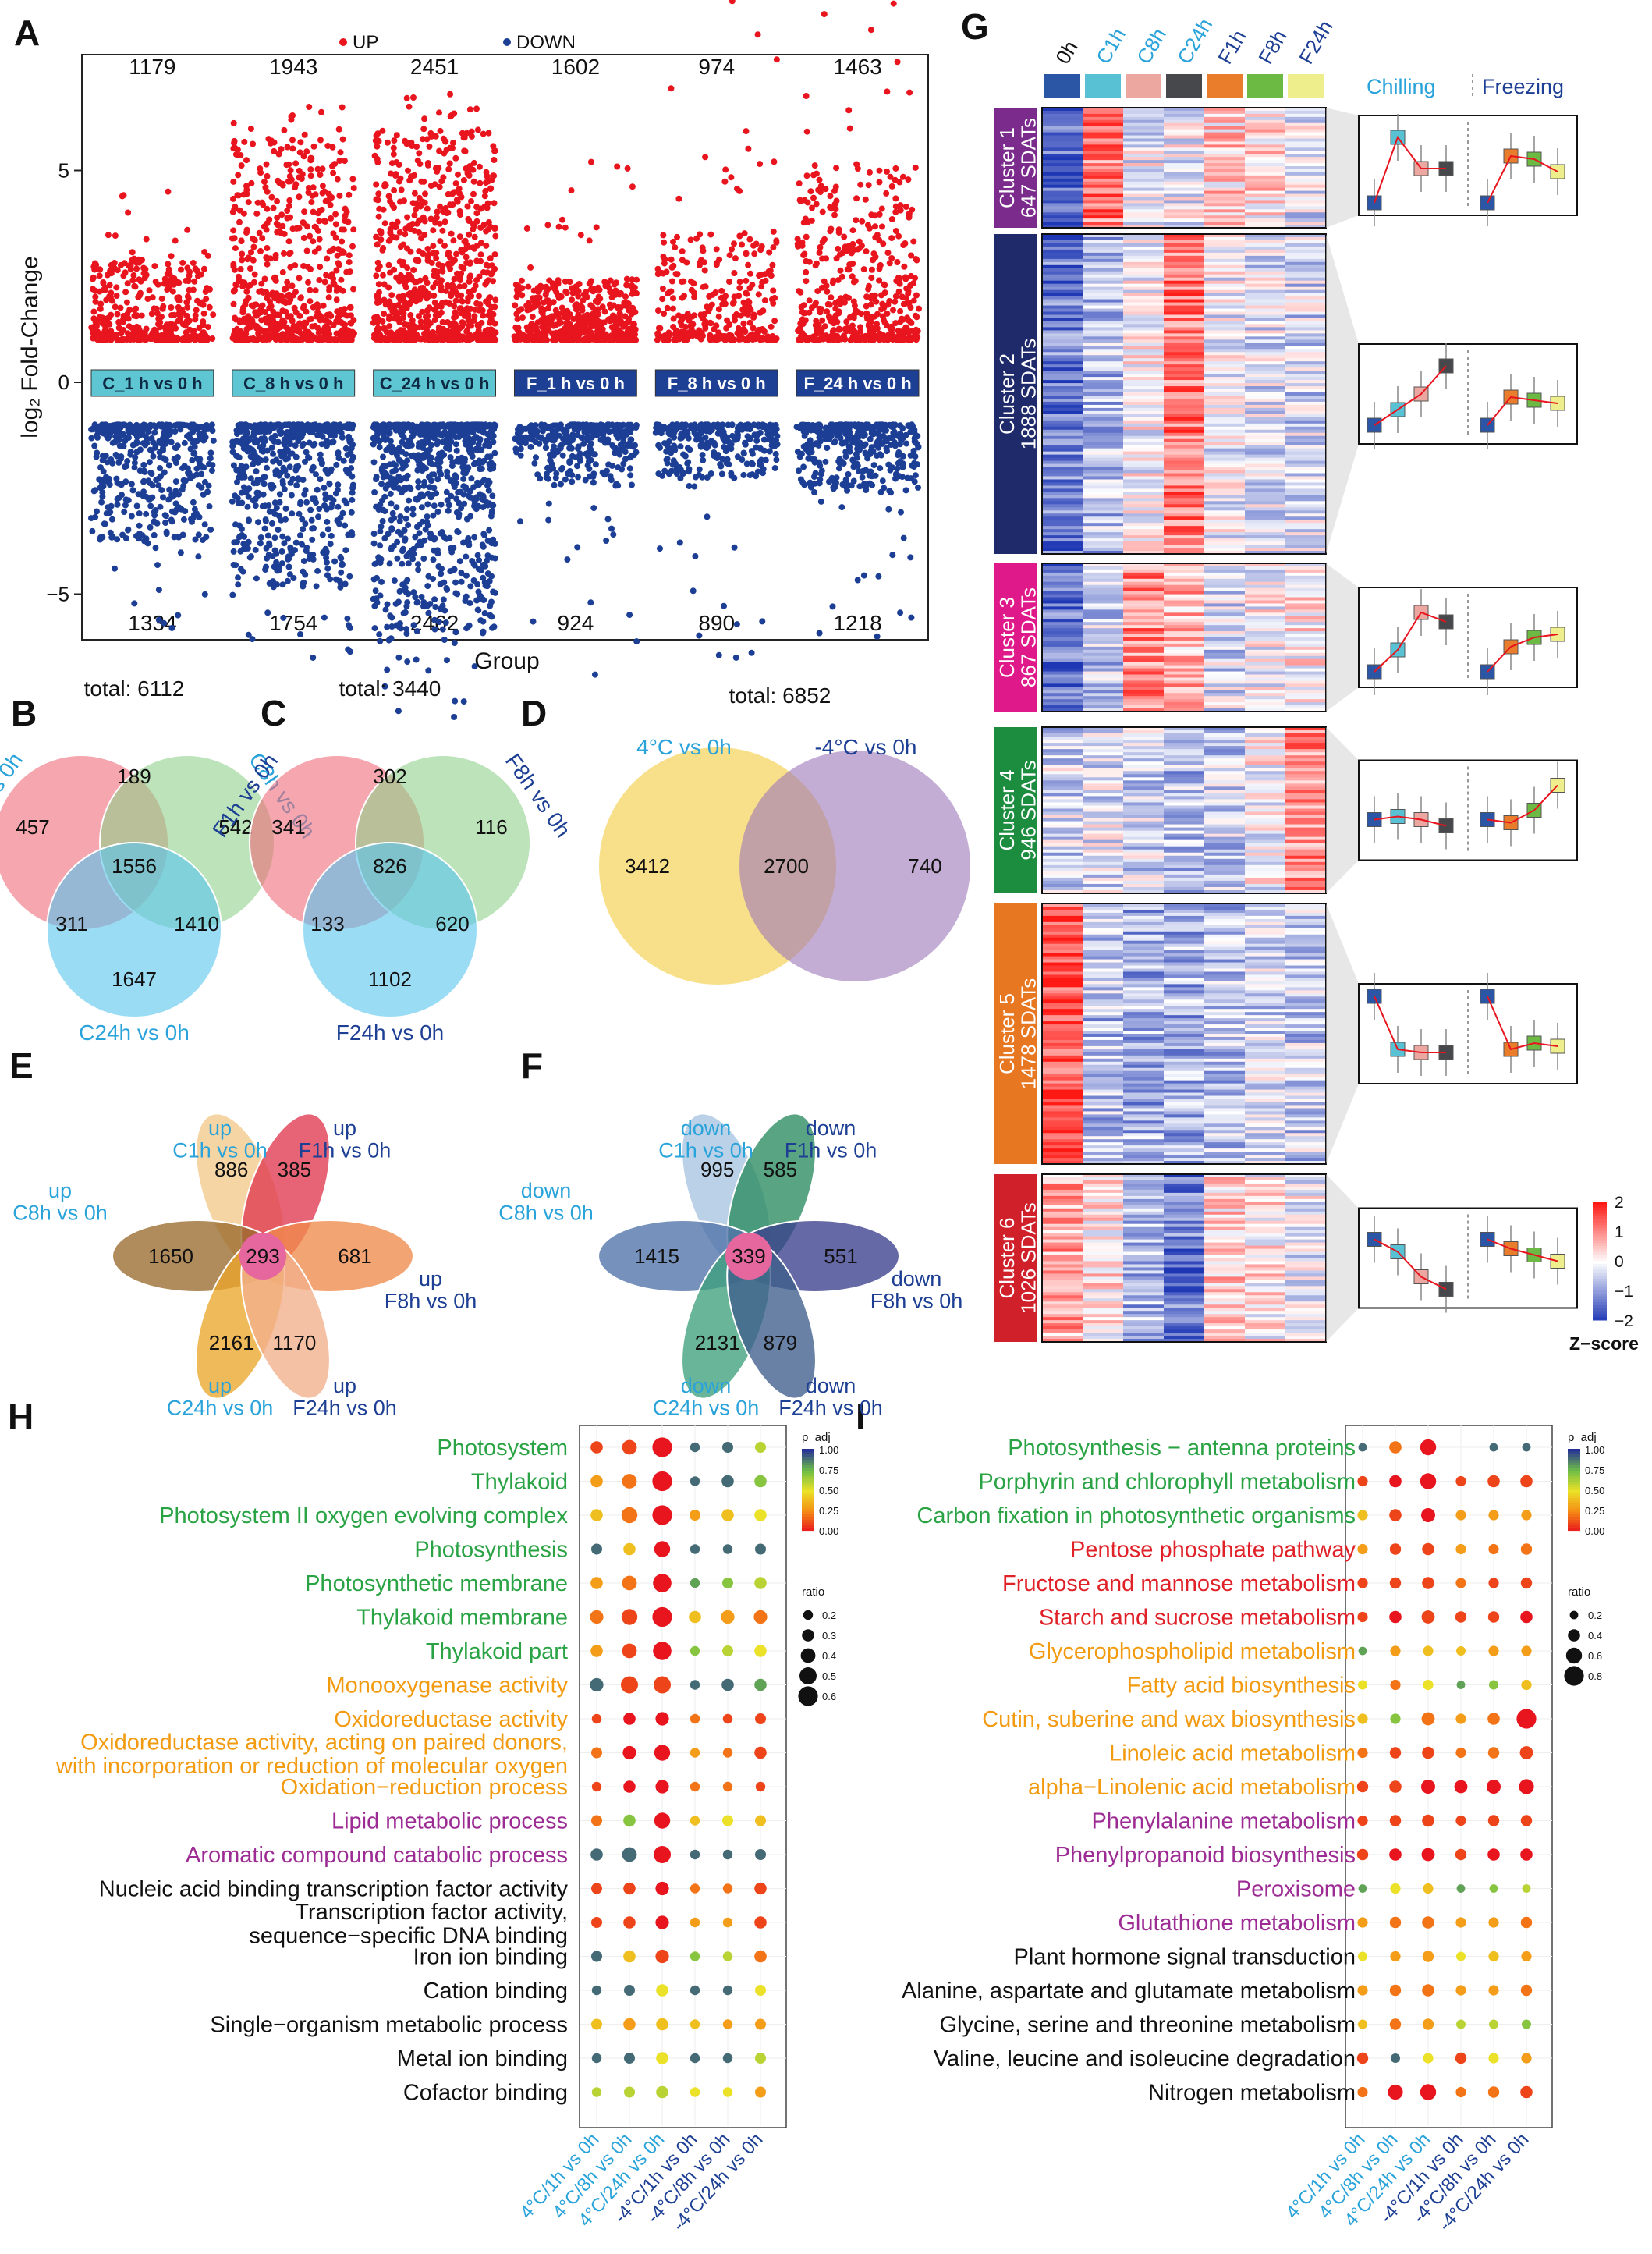  Describe the element at coordinates (293, 623) in the screenshot. I see `down-count: 1754` at that location.